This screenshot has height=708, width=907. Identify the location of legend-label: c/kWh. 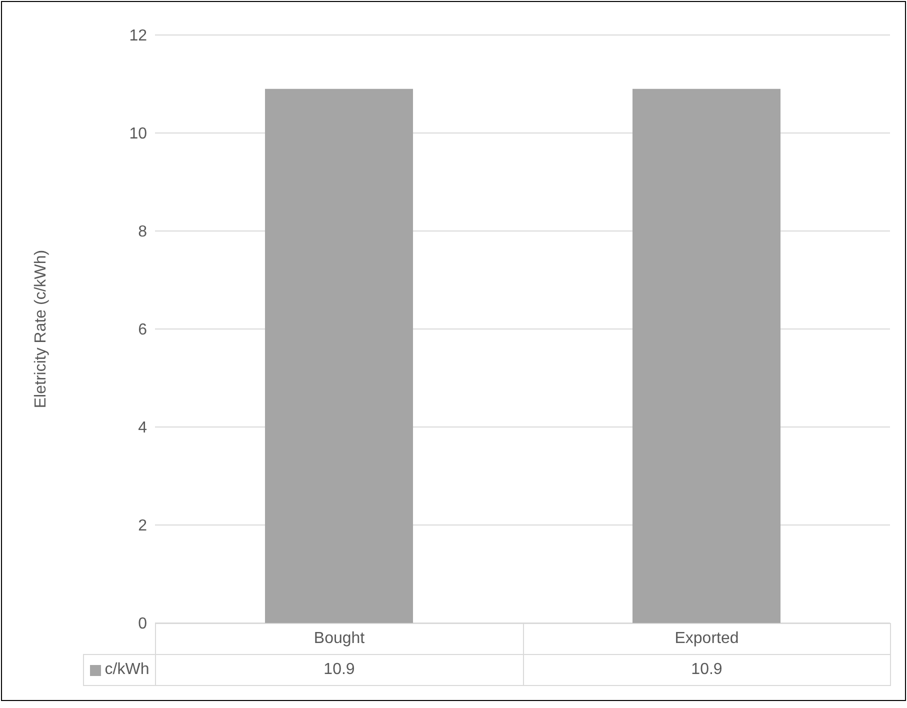
(127, 670).